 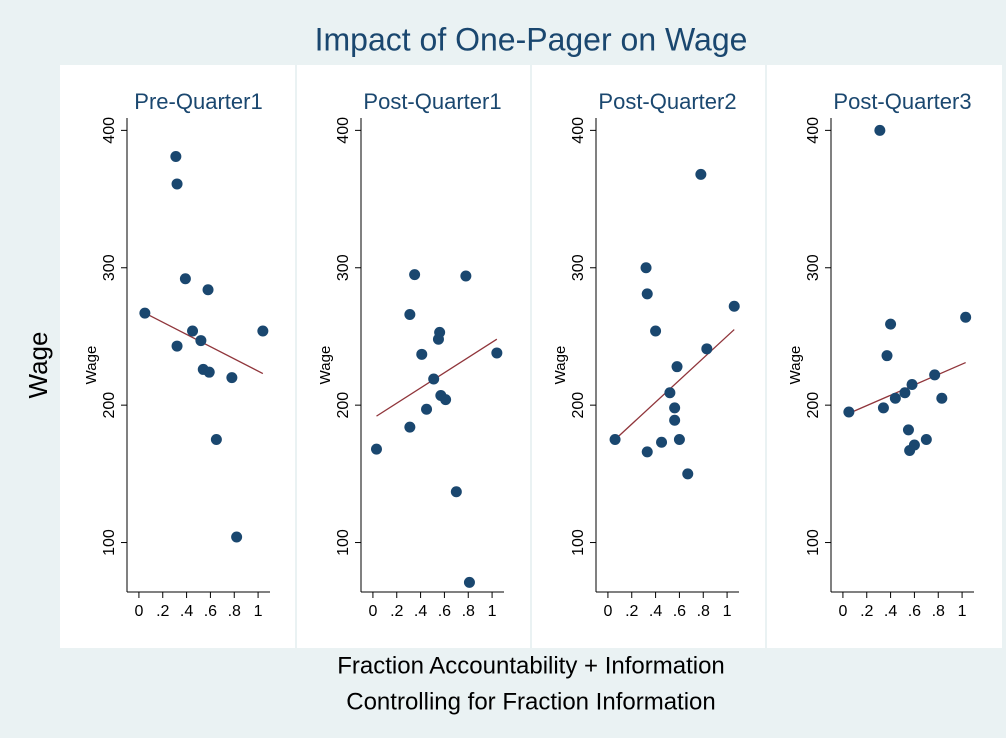 What do you see at coordinates (38, 365) in the screenshot?
I see `y-axis-title: Wage` at bounding box center [38, 365].